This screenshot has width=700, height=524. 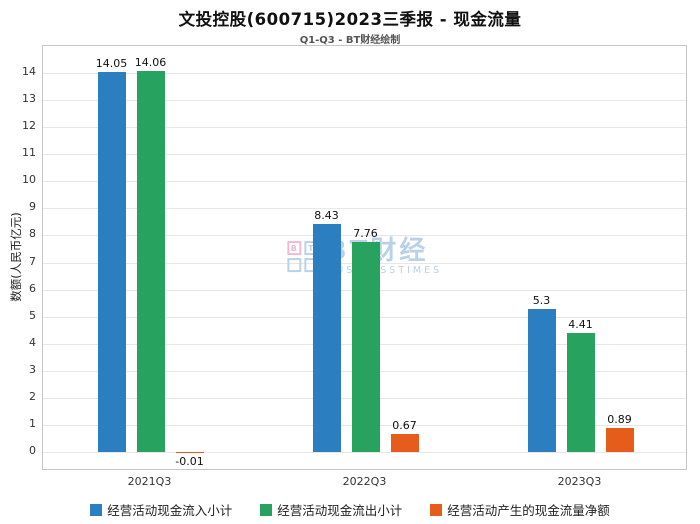 I want to click on bar-value-label: 5.3, so click(x=541, y=300).